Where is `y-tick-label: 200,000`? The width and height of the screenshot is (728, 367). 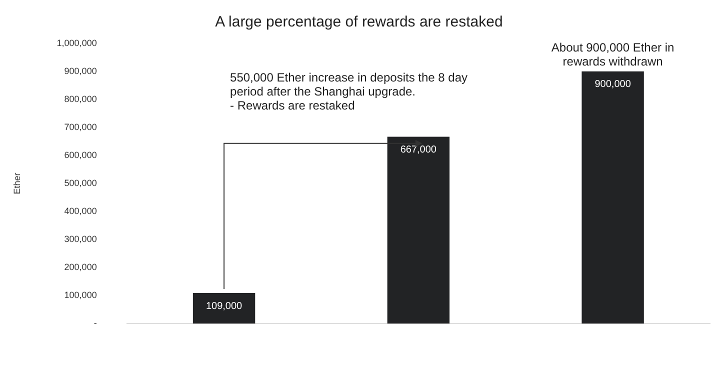 y-tick-label: 200,000 is located at coordinates (80, 267).